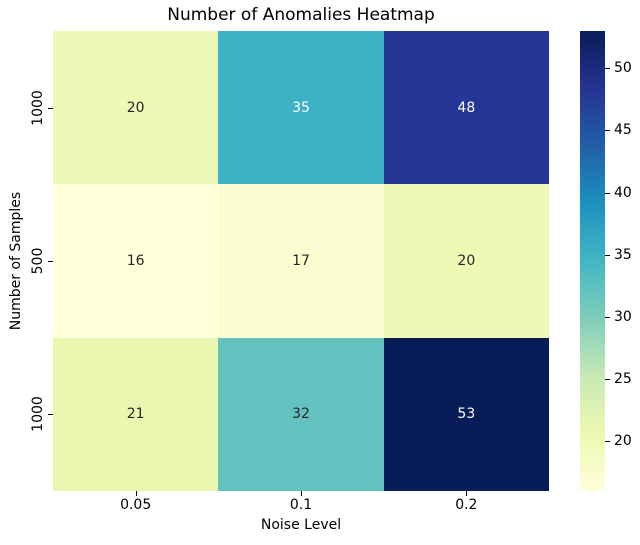  I want to click on heatmap-cell: 35, so click(301, 108).